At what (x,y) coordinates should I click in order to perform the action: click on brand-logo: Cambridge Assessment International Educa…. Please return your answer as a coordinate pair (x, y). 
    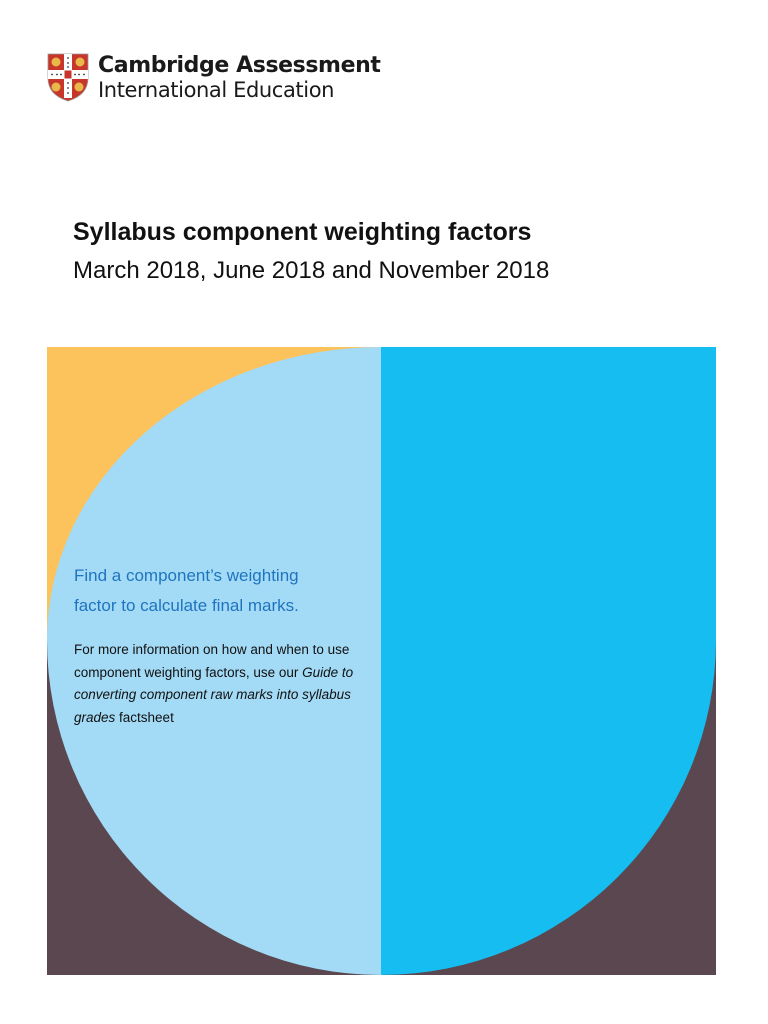
    Looking at the image, I should click on (213, 77).